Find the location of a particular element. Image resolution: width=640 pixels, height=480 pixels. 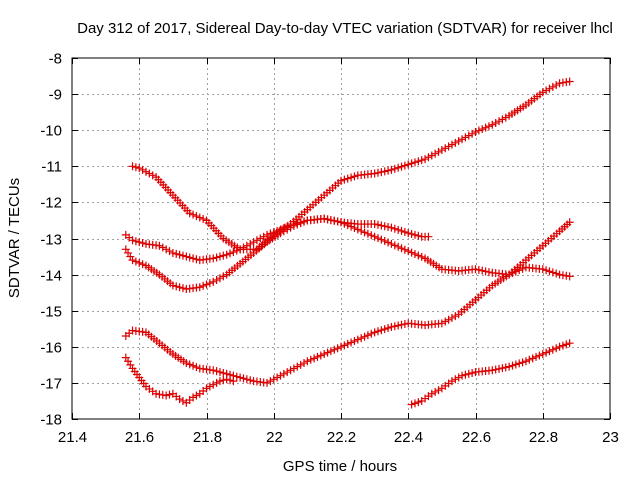

x-tick-label: 22.2 is located at coordinates (341, 437).